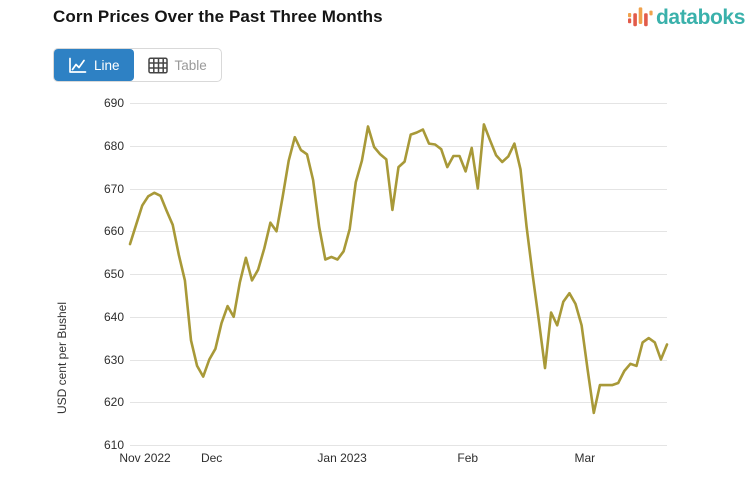  I want to click on databoks-bars-icon, so click(640, 17).